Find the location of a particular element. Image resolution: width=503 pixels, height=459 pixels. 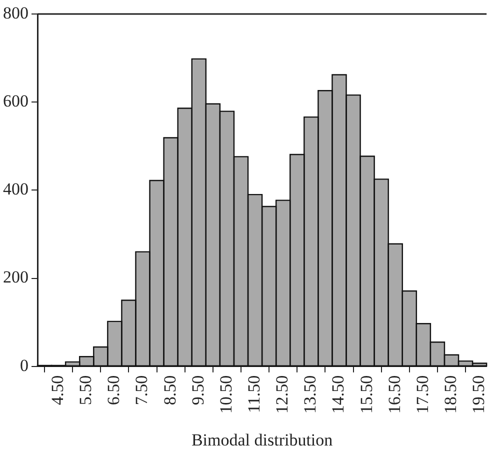

y-tick-label: 200 is located at coordinates (15, 277).